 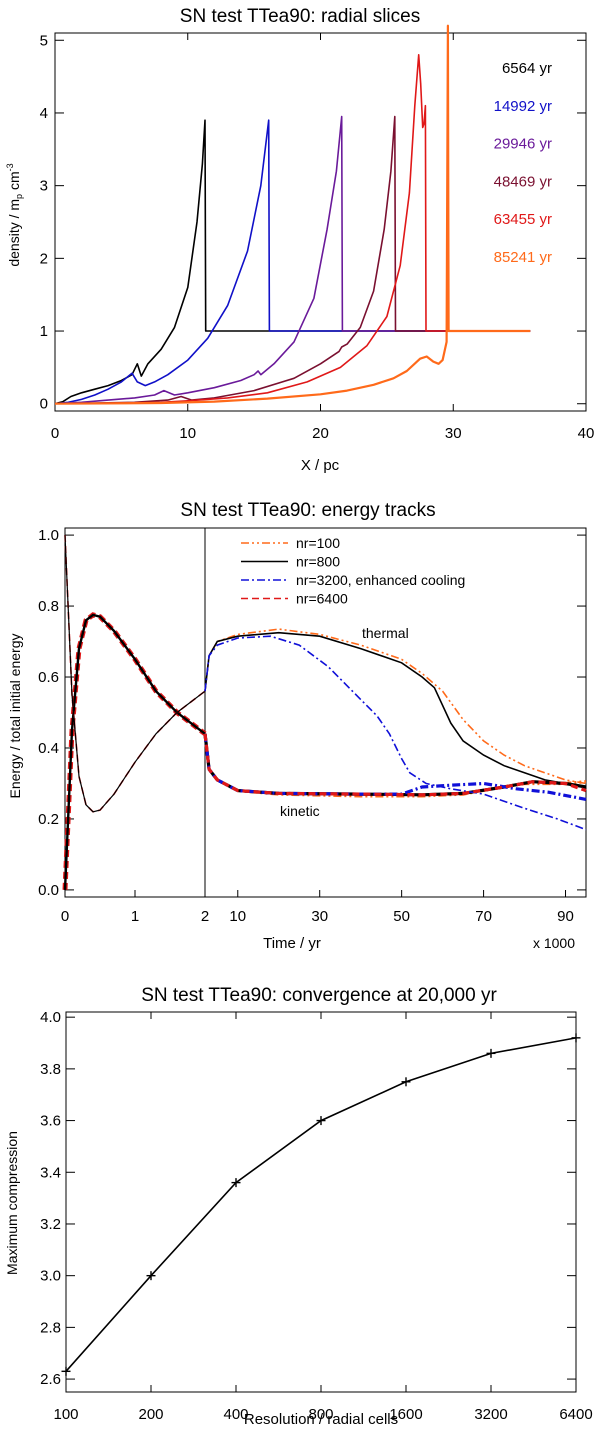 I want to click on chart2-early-thermal-dashed, so click(x=135, y=674).